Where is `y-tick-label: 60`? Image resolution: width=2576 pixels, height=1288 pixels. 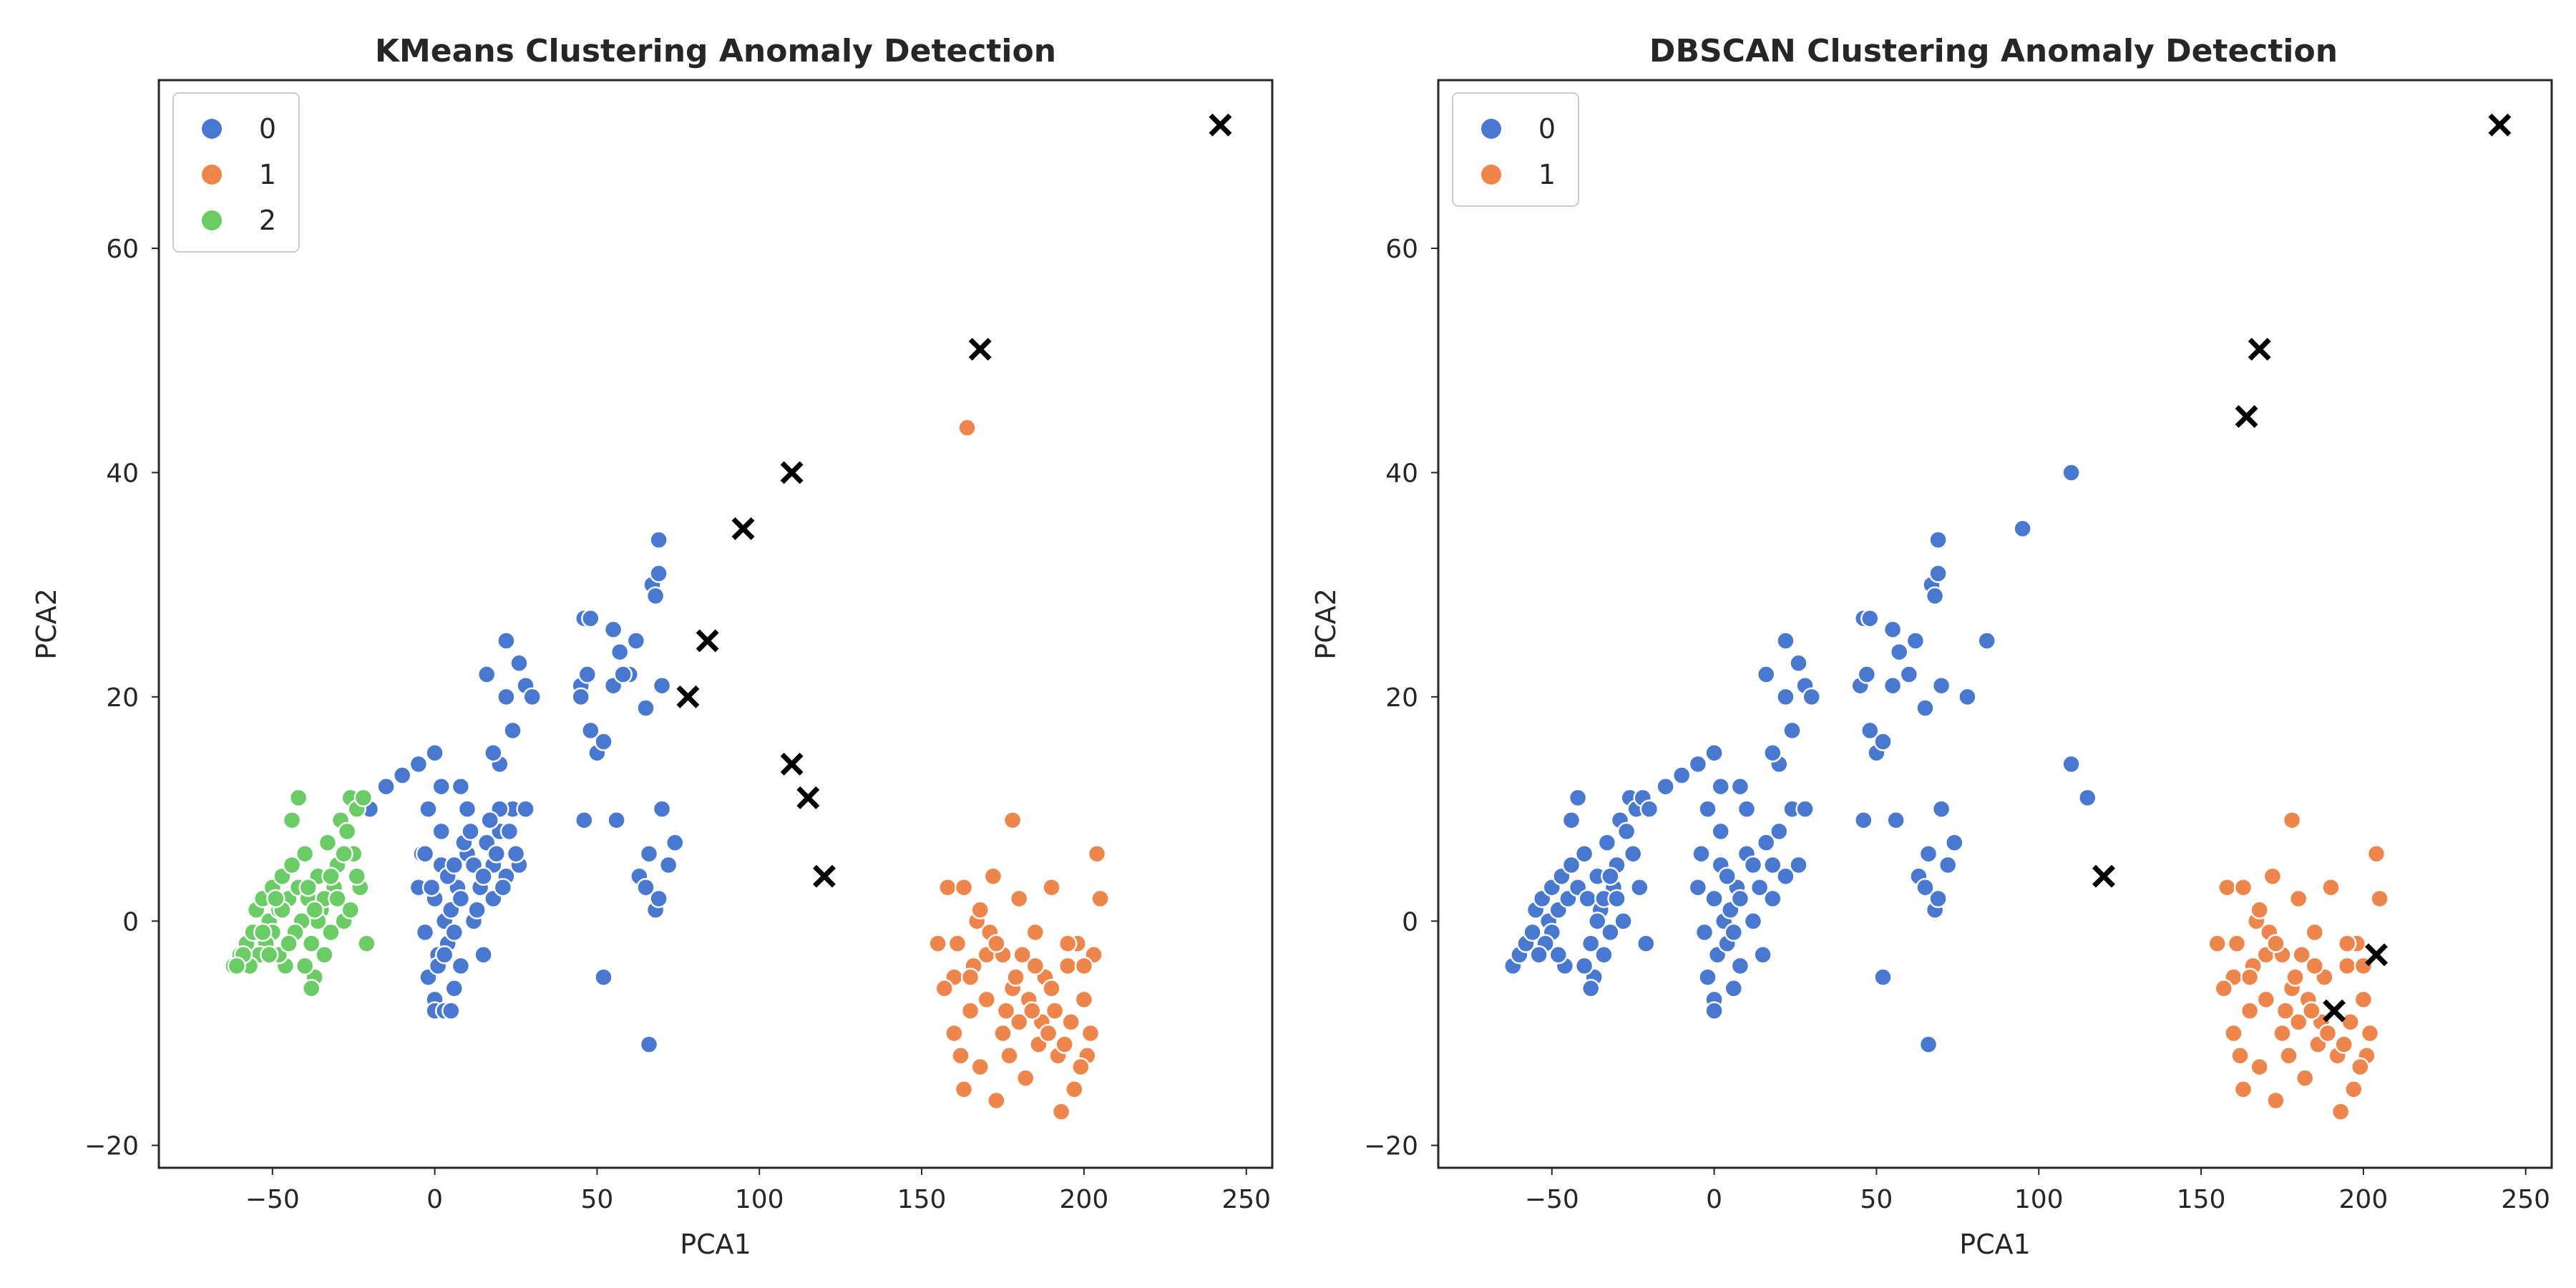 y-tick-label: 60 is located at coordinates (122, 249).